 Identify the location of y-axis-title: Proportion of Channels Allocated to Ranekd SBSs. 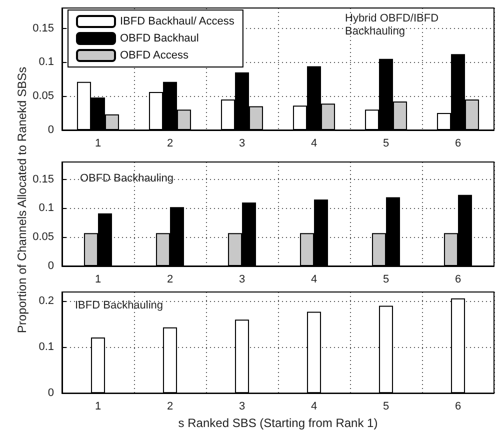
(22, 200).